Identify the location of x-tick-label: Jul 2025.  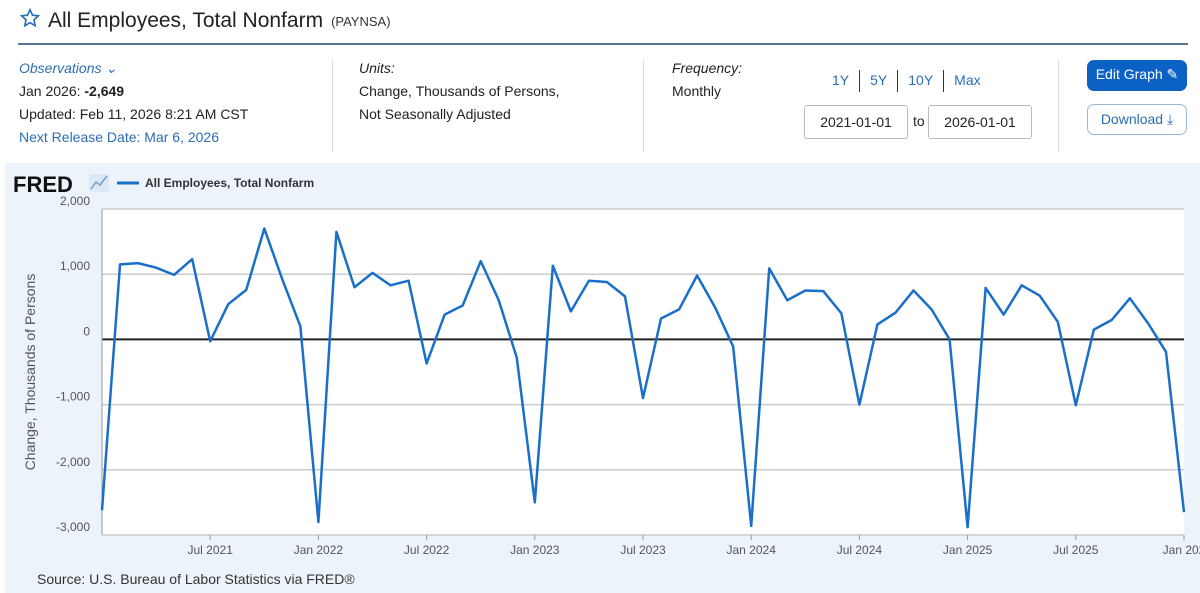
(1076, 550).